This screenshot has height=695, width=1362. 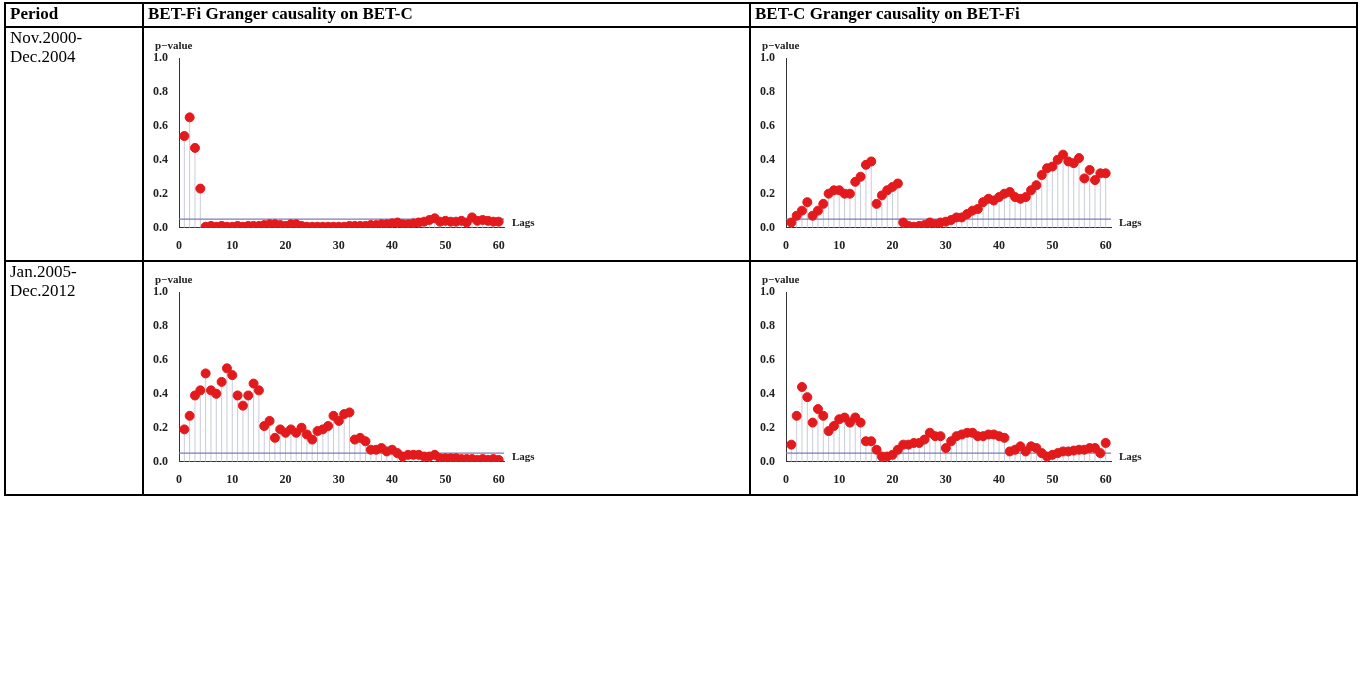 What do you see at coordinates (44, 281) in the screenshot?
I see `text: Jan.2005-Dec.2012` at bounding box center [44, 281].